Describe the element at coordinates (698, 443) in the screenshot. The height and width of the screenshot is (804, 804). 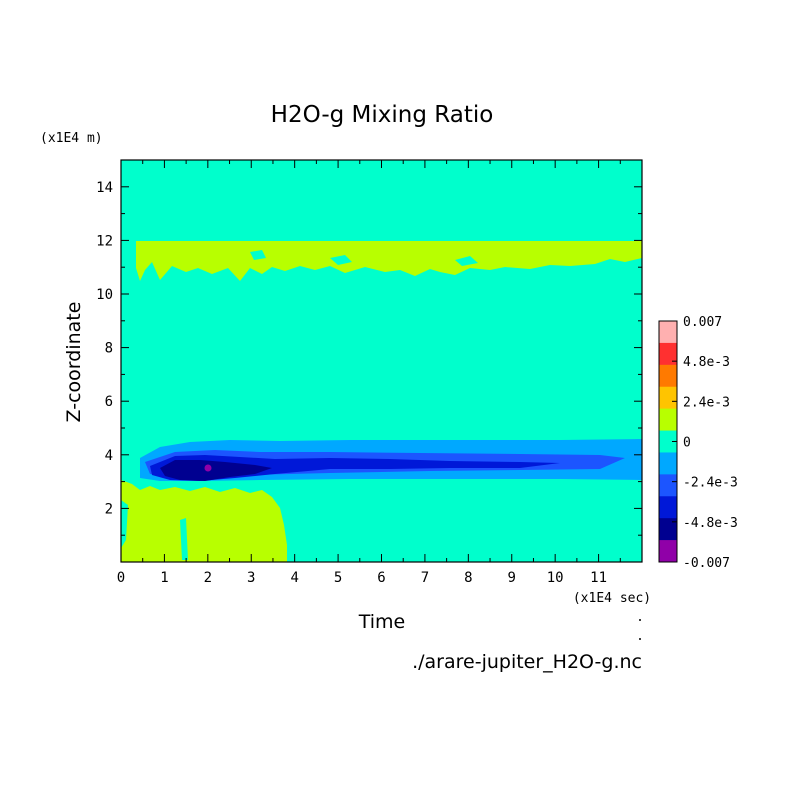
I see `colorbar: 0.007 4.8e-3 2.4e-3 0 -2.4e-3 -4.8e-3 -0.007` at that location.